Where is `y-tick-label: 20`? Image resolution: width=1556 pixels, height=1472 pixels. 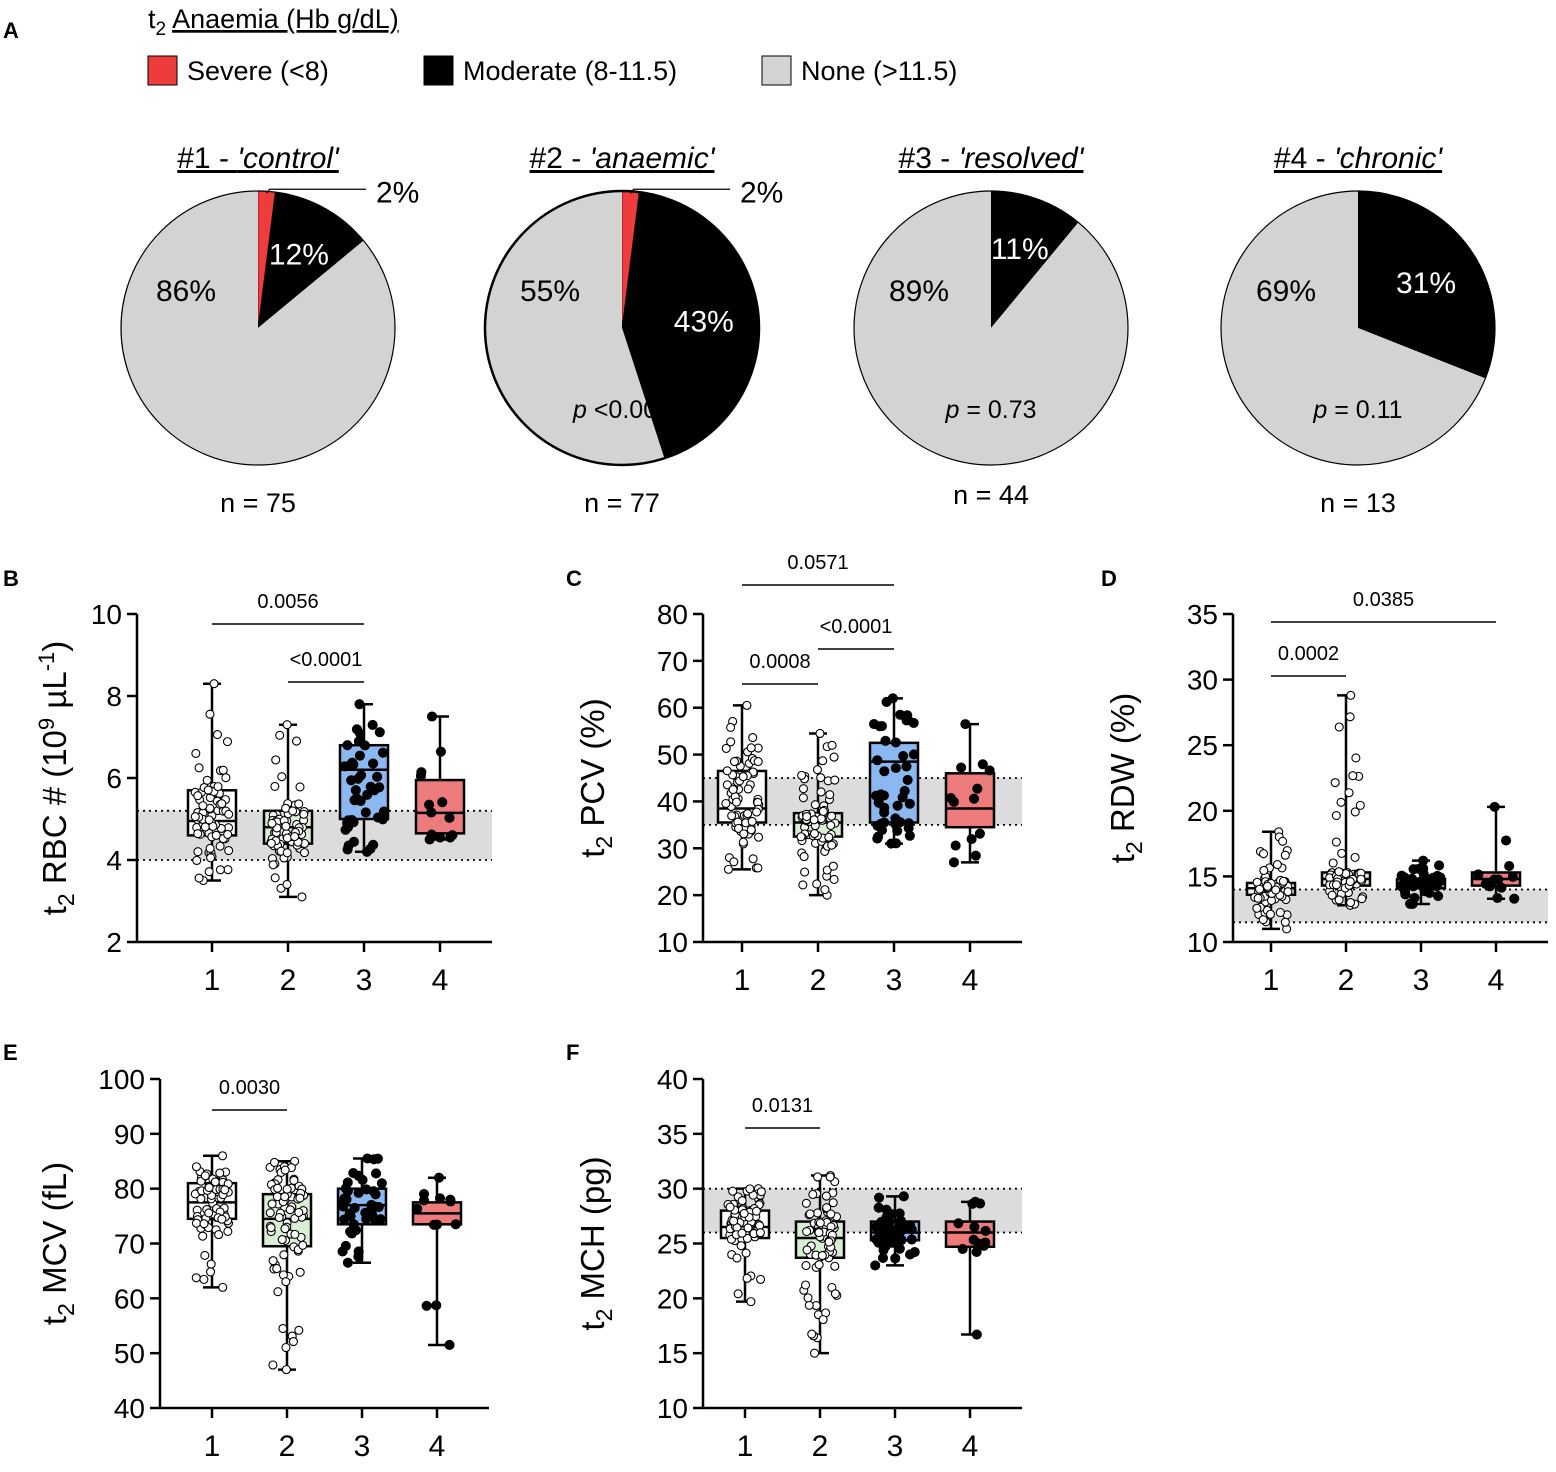 y-tick-label: 20 is located at coordinates (1202, 811).